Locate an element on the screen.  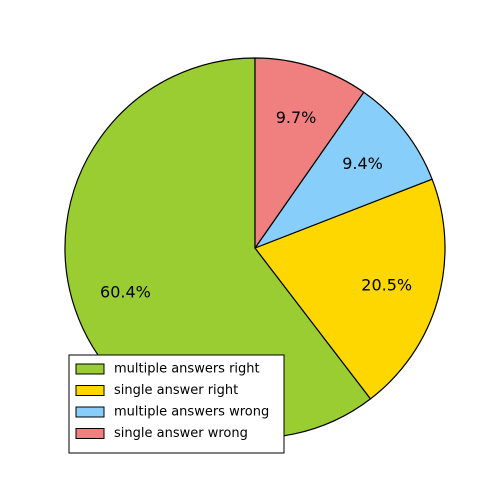
pie-label-multiple-answers-right: 60.4% is located at coordinates (125, 291).